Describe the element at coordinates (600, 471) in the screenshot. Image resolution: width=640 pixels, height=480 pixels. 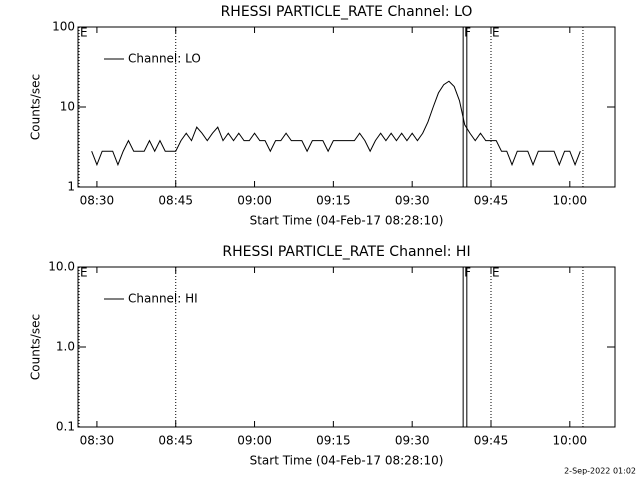
I see `footer: 2-Sep-2022 01:02` at that location.